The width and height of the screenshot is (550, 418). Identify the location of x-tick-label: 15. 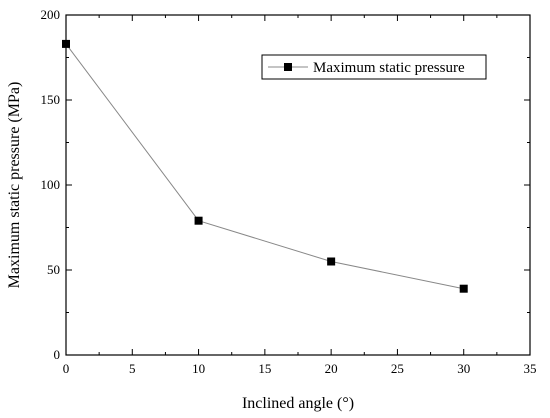
(264, 368).